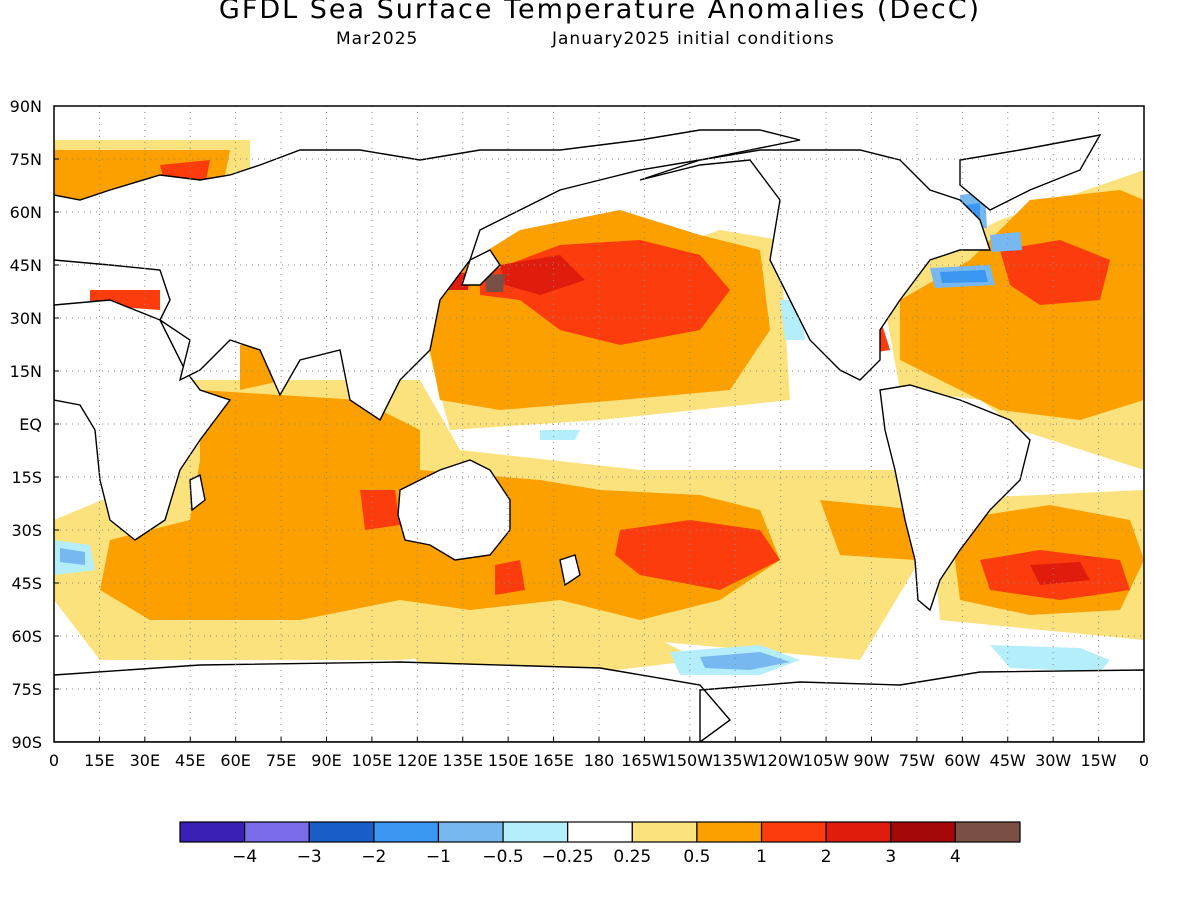 This screenshot has height=900, width=1200. I want to click on lon-label: 120W, so click(780, 760).